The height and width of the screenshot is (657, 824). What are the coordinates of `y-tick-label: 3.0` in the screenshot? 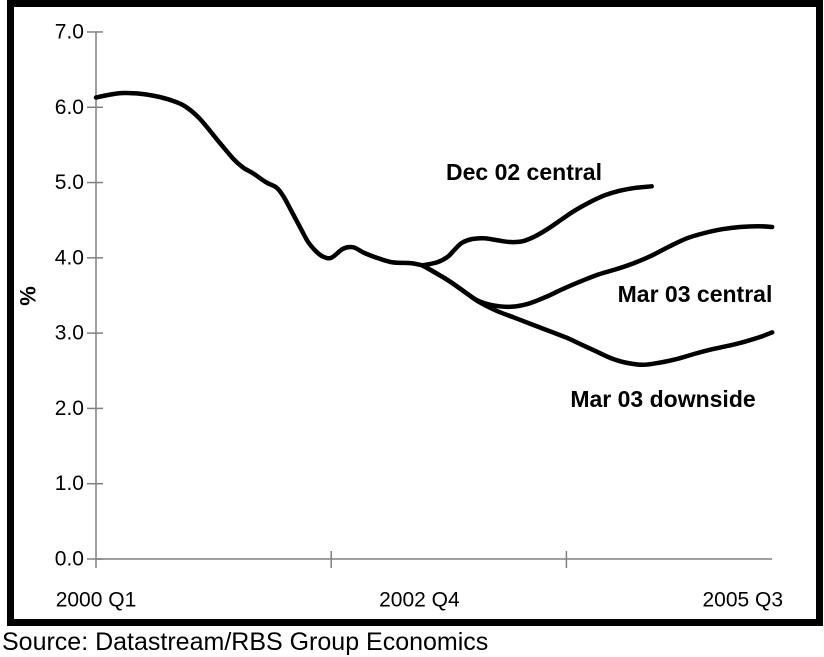 It's located at (69, 333).